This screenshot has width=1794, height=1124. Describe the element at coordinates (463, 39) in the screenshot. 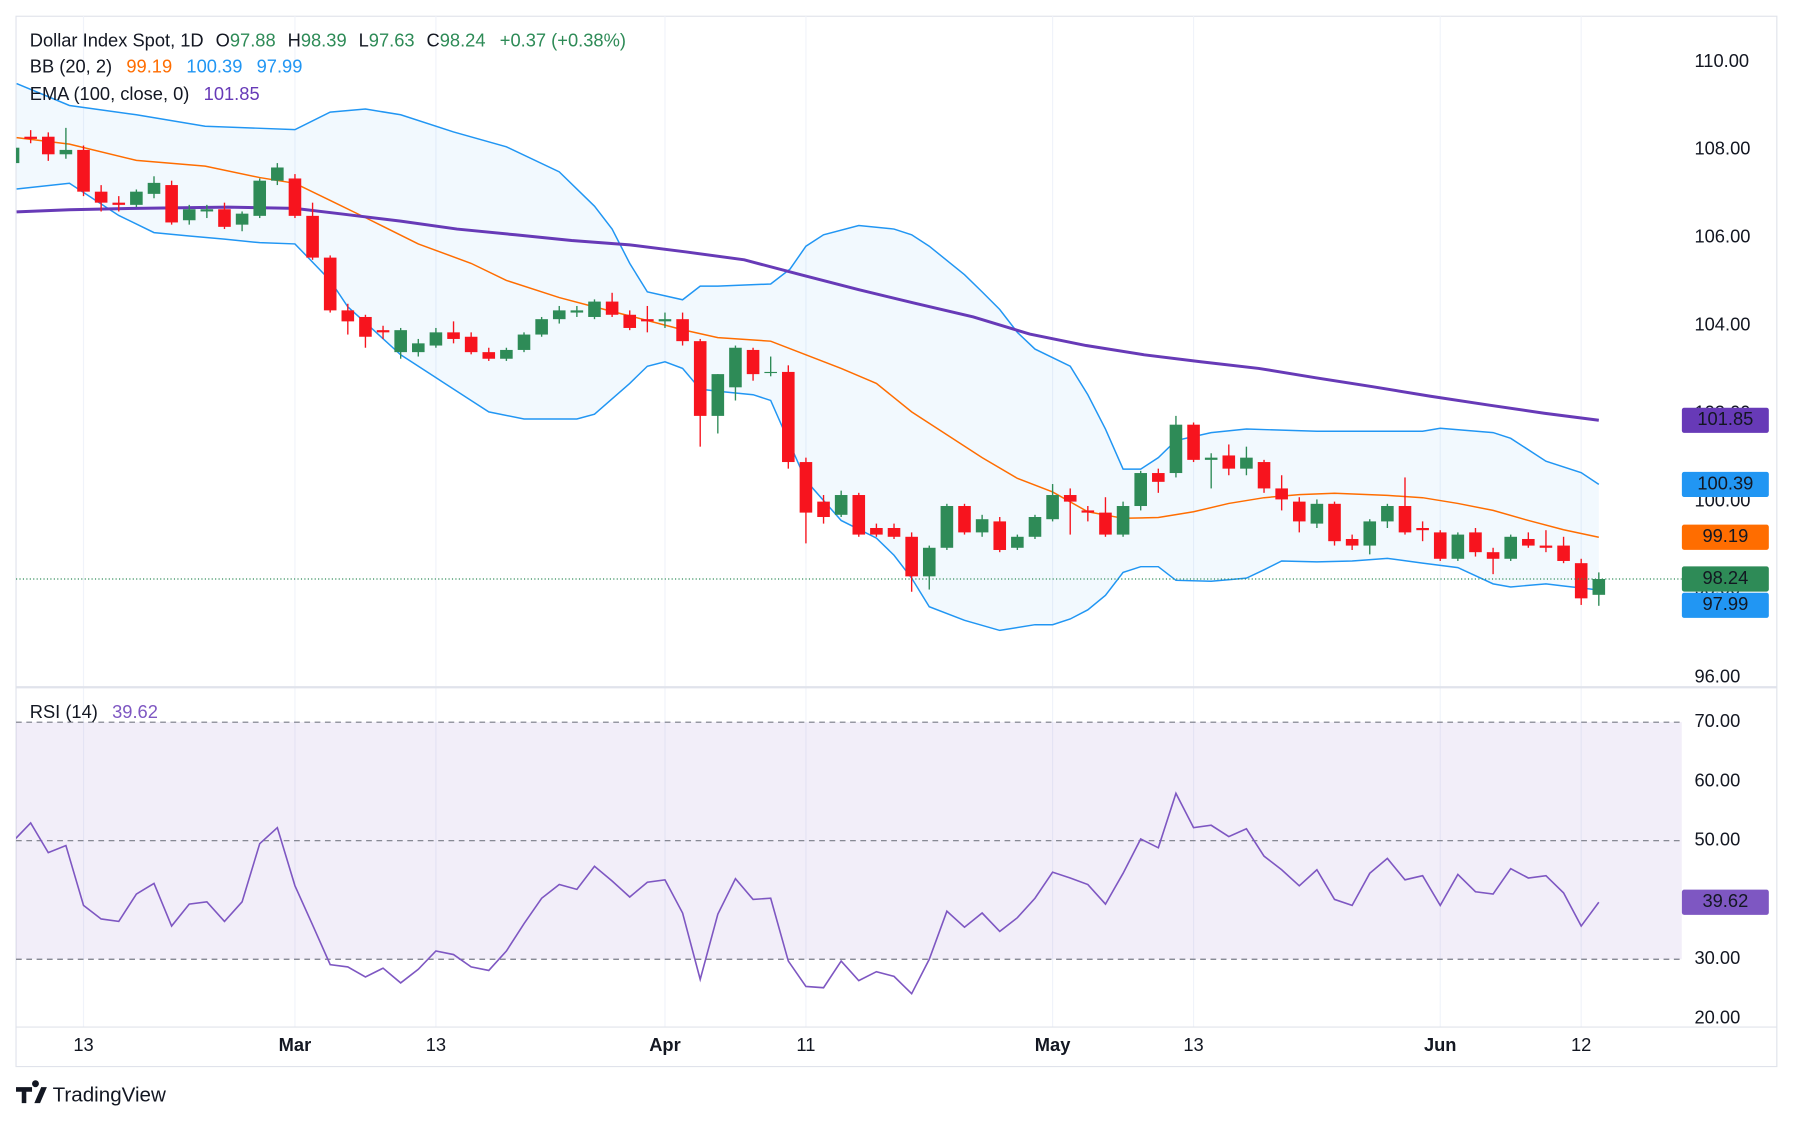

I see `legend-close: 98.24` at that location.